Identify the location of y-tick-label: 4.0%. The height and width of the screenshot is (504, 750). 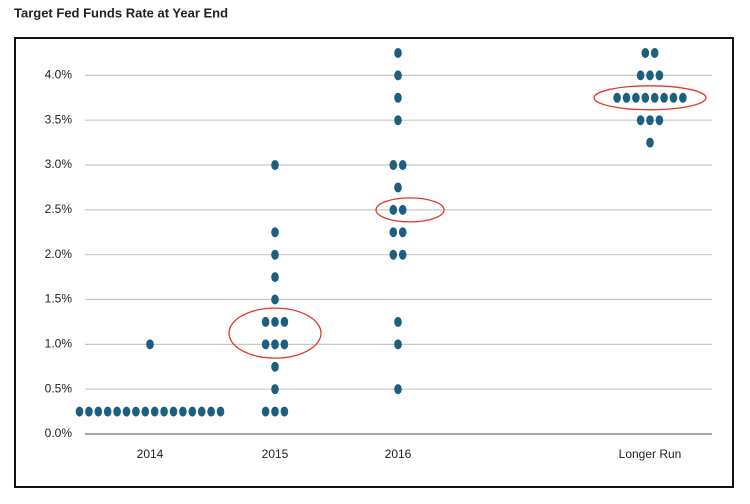
(59, 75).